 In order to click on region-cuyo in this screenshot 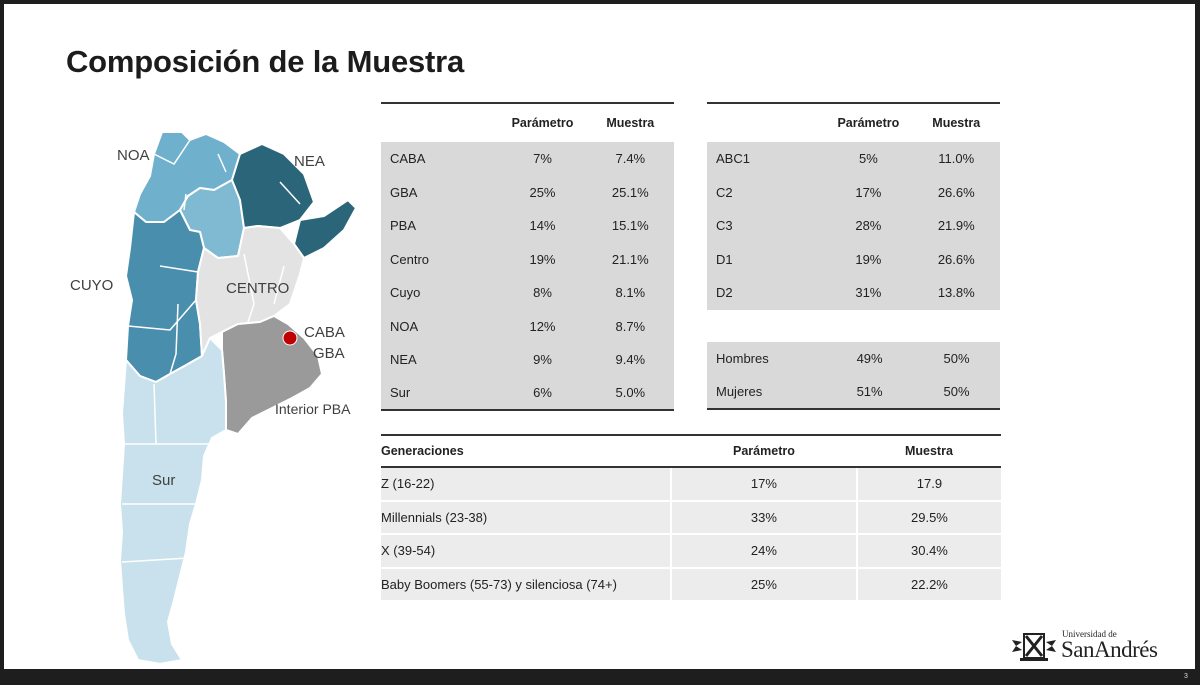, I will do `click(165, 296)`.